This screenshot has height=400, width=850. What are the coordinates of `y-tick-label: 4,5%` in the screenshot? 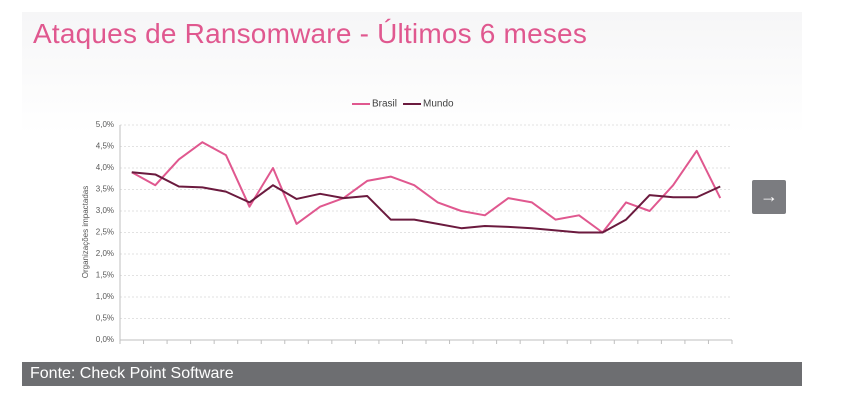 It's located at (105, 146).